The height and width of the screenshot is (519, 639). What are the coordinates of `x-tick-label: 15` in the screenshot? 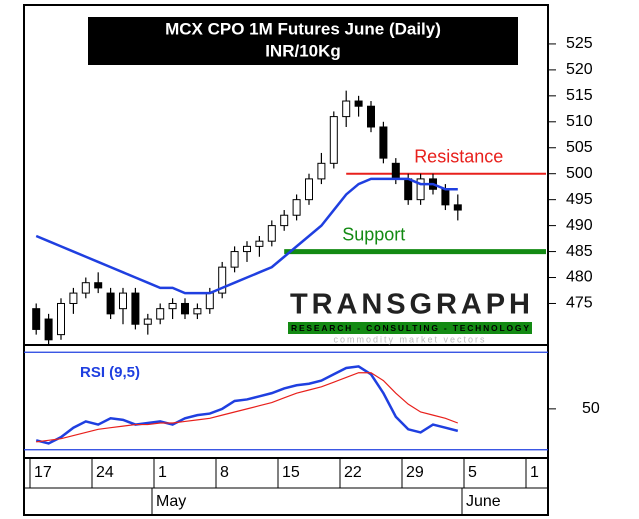 It's located at (291, 472).